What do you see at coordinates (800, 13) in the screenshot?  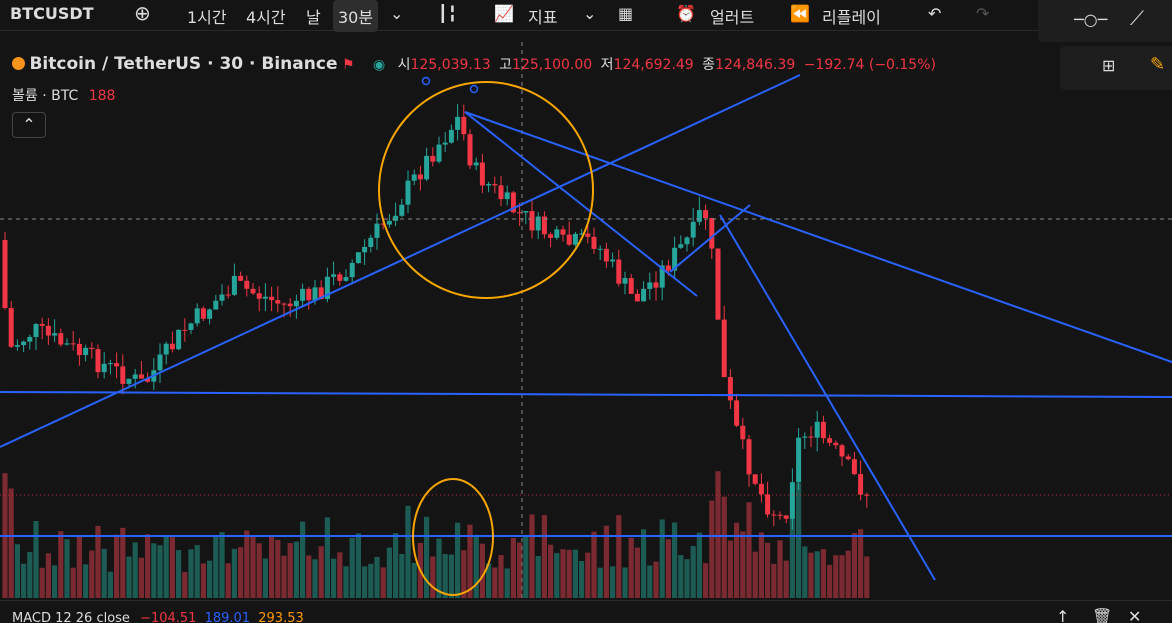 I see `replay-icon: ⏪` at bounding box center [800, 13].